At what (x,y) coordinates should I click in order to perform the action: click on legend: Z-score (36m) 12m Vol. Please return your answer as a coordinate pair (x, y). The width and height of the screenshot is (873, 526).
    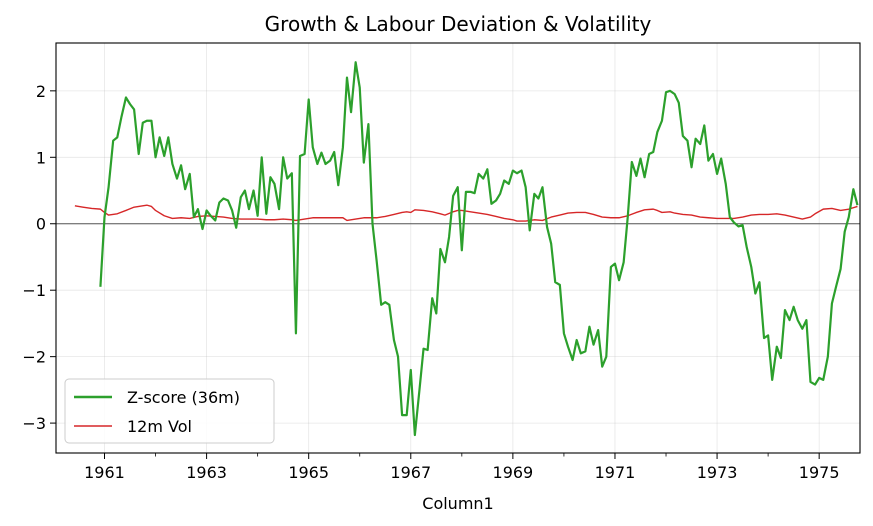
    Looking at the image, I should click on (169, 411).